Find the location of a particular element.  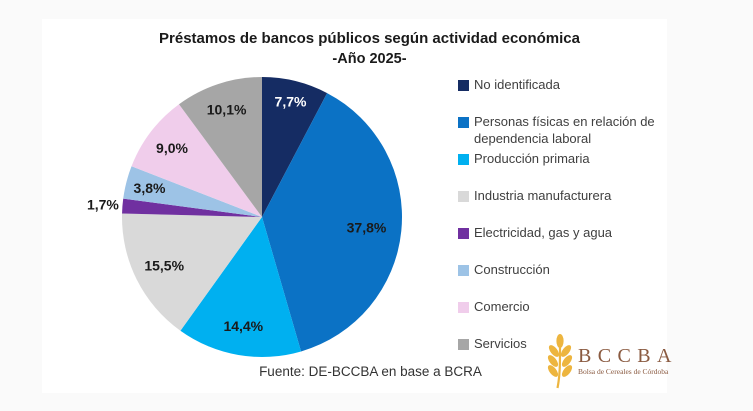

bccba-logo: BCCBA Bolsa de Cereales de Córdoba is located at coordinates (629, 361).